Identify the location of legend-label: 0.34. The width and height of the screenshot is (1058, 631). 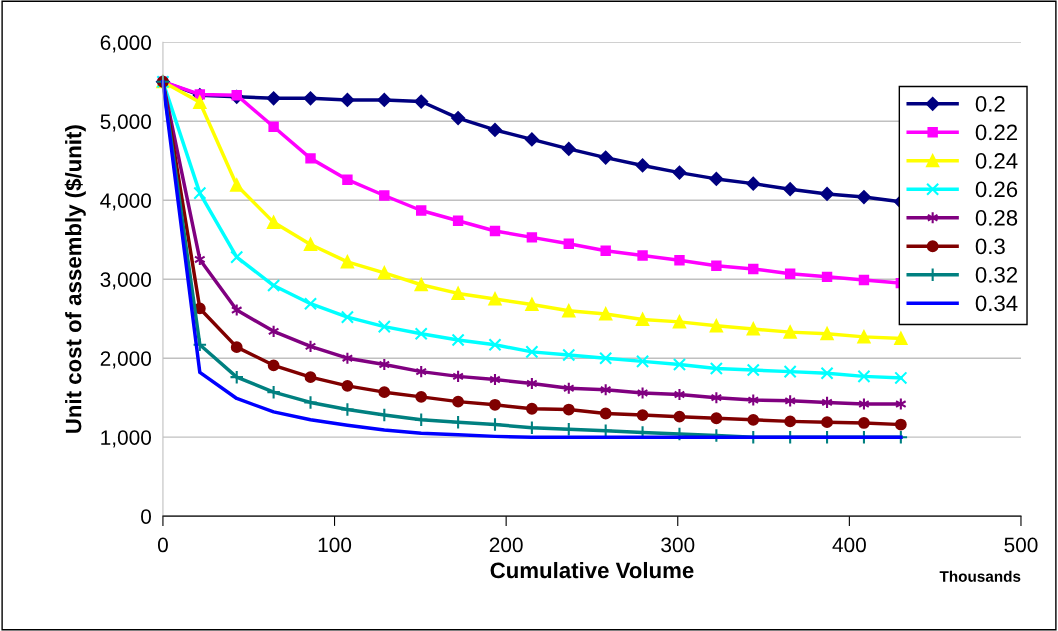
(996, 303).